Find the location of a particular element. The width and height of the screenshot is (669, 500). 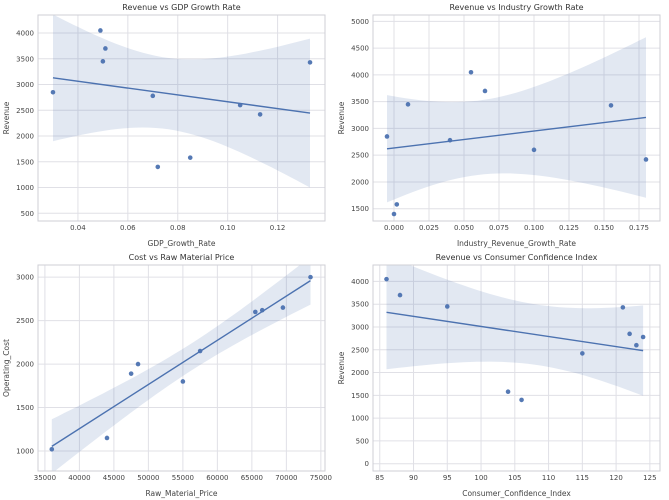

x-tick-label: 70000 is located at coordinates (286, 478).